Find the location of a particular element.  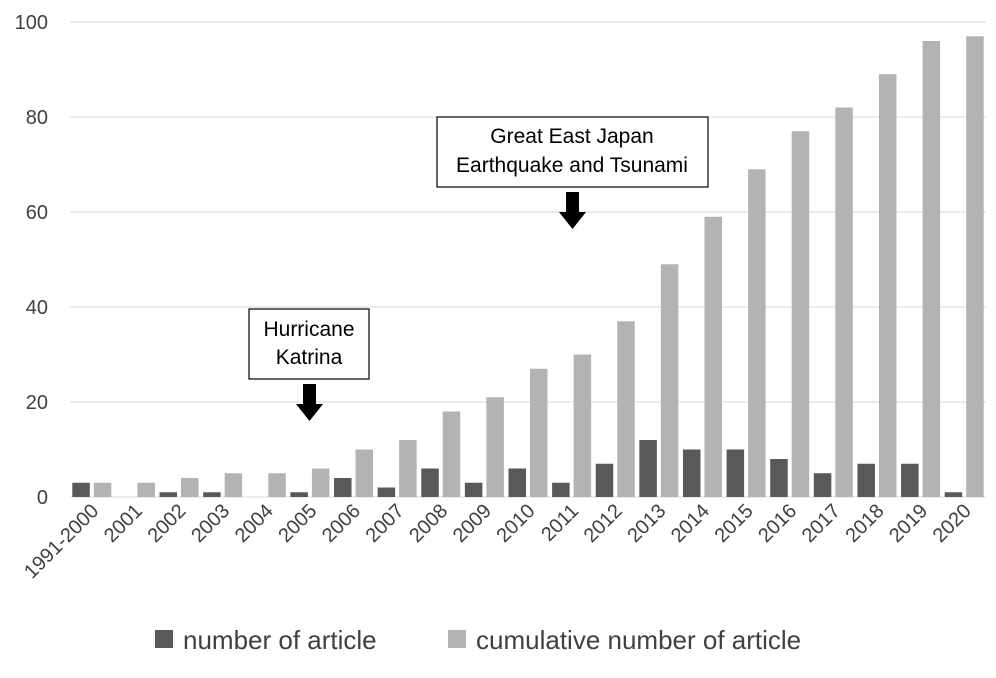

x-tick-label: 2018 is located at coordinates (864, 523).